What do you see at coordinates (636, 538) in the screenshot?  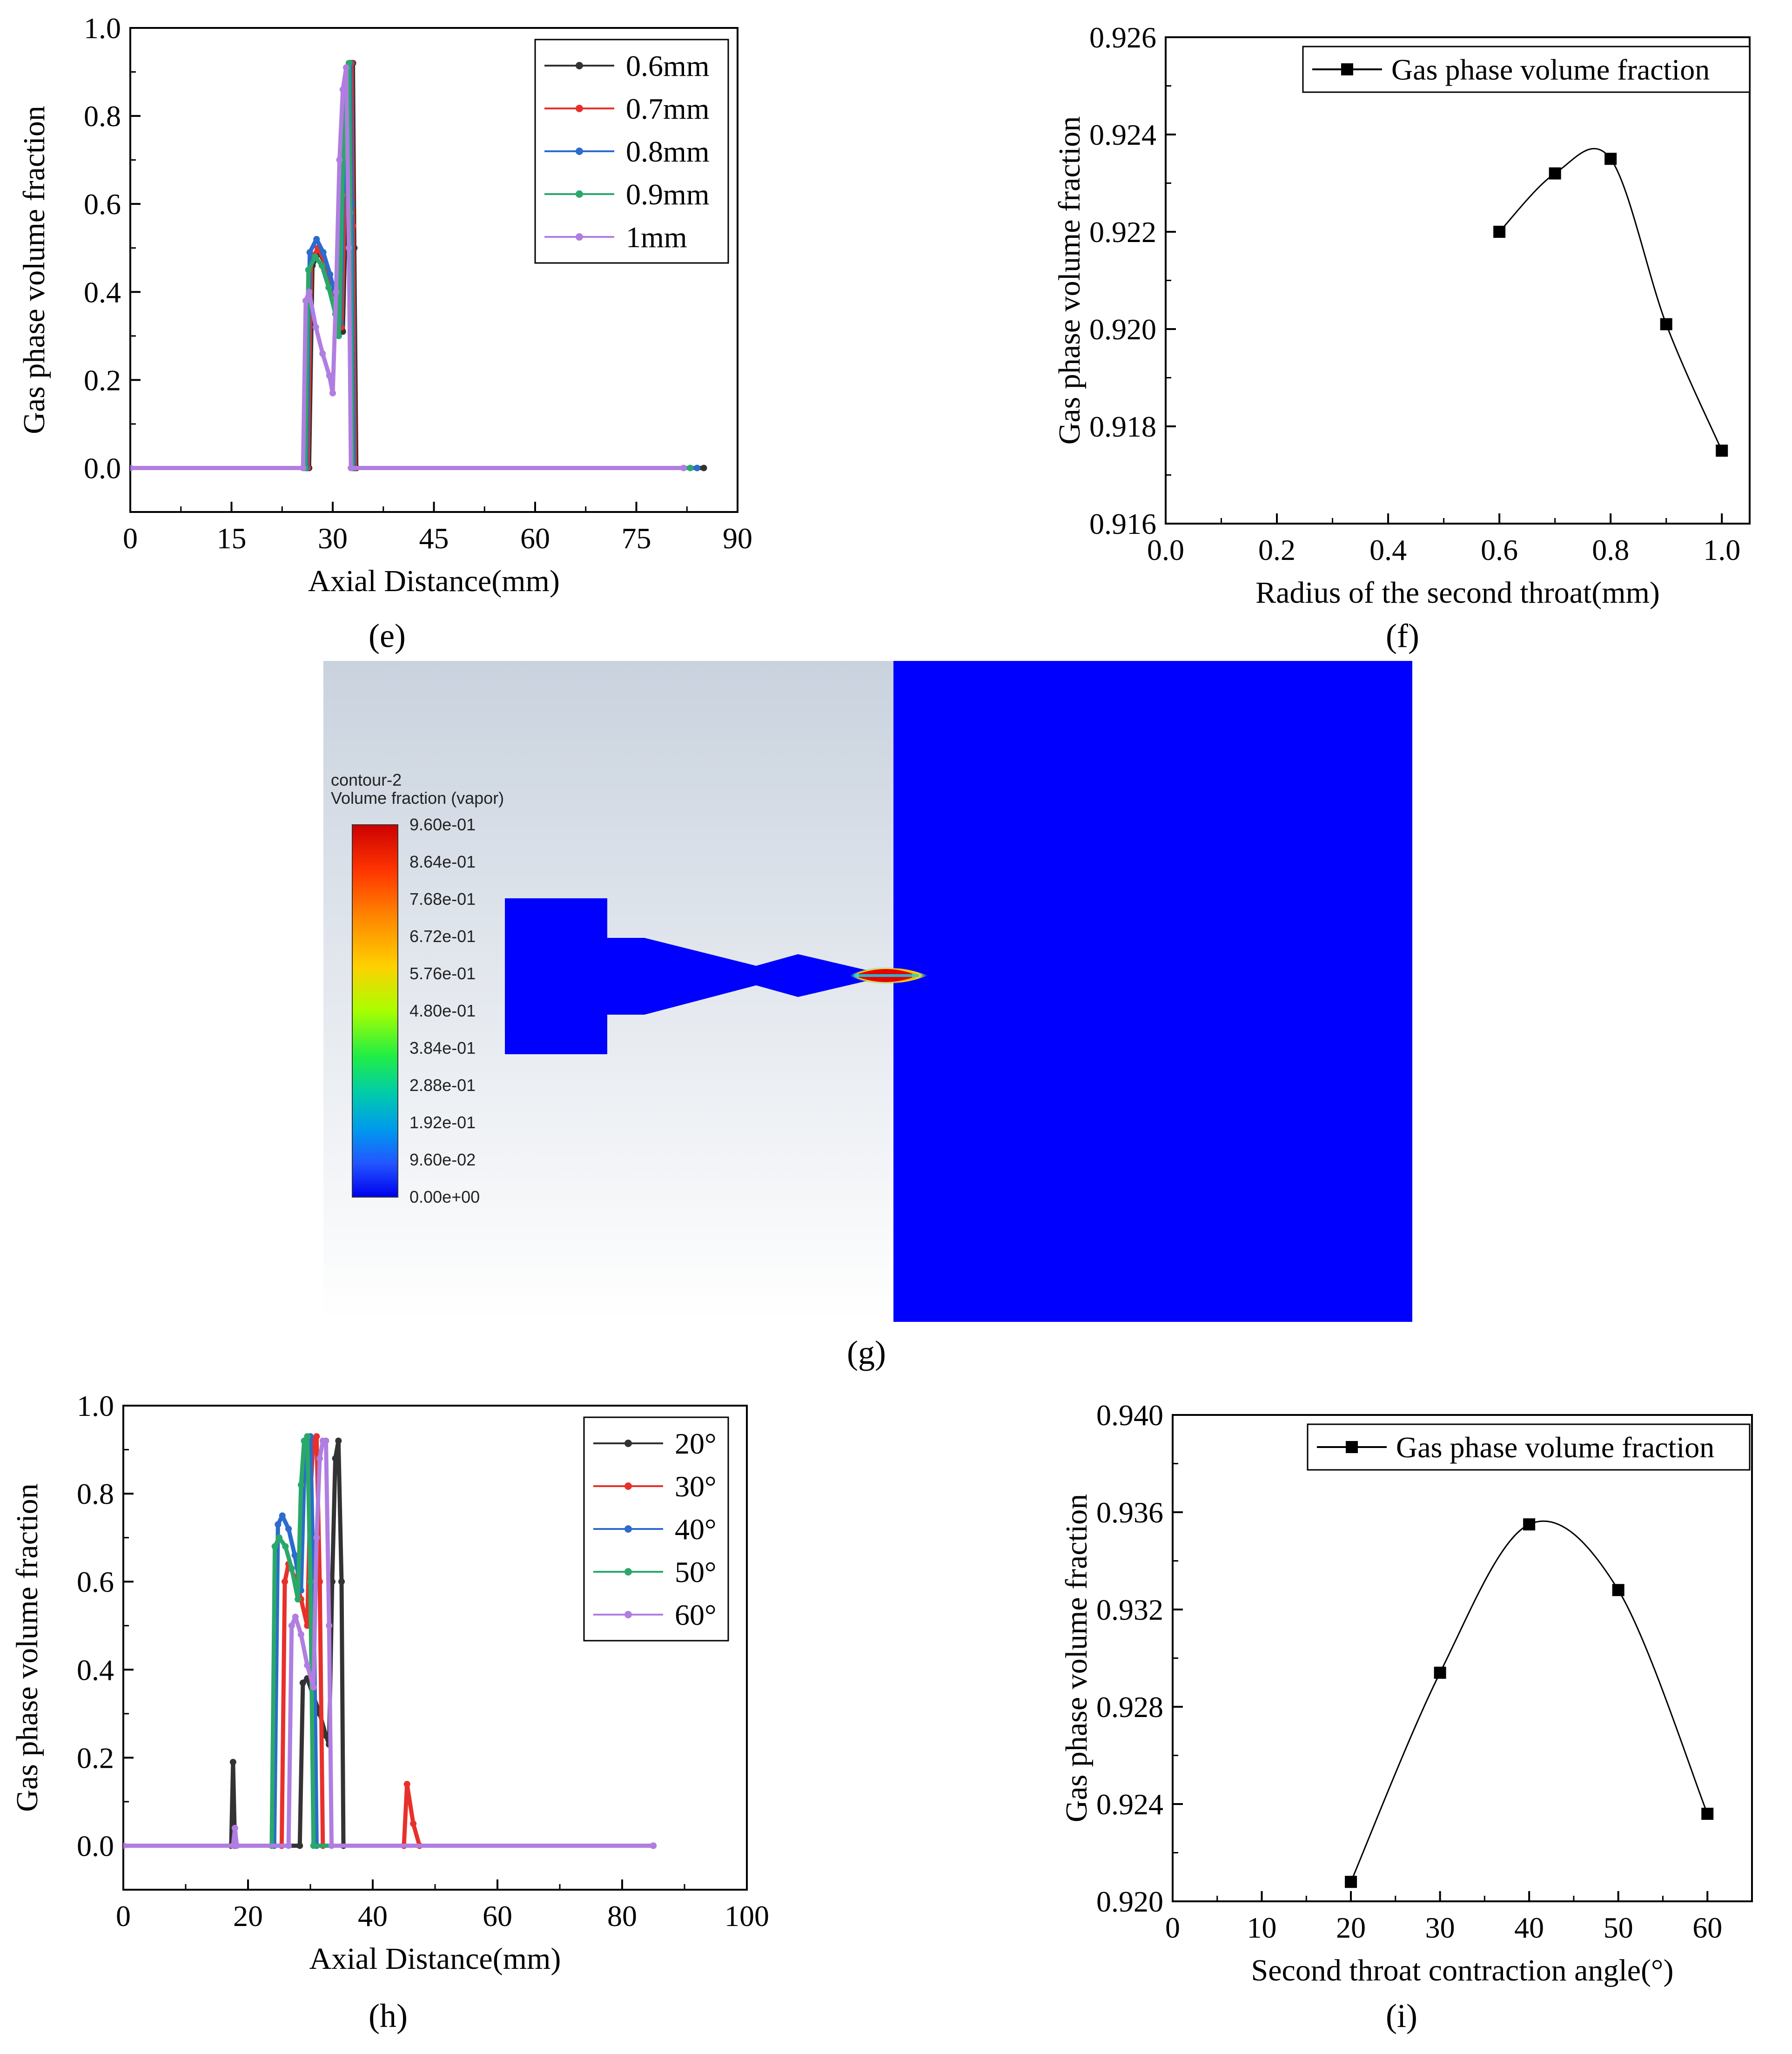 I see `x-tick-label: 75` at bounding box center [636, 538].